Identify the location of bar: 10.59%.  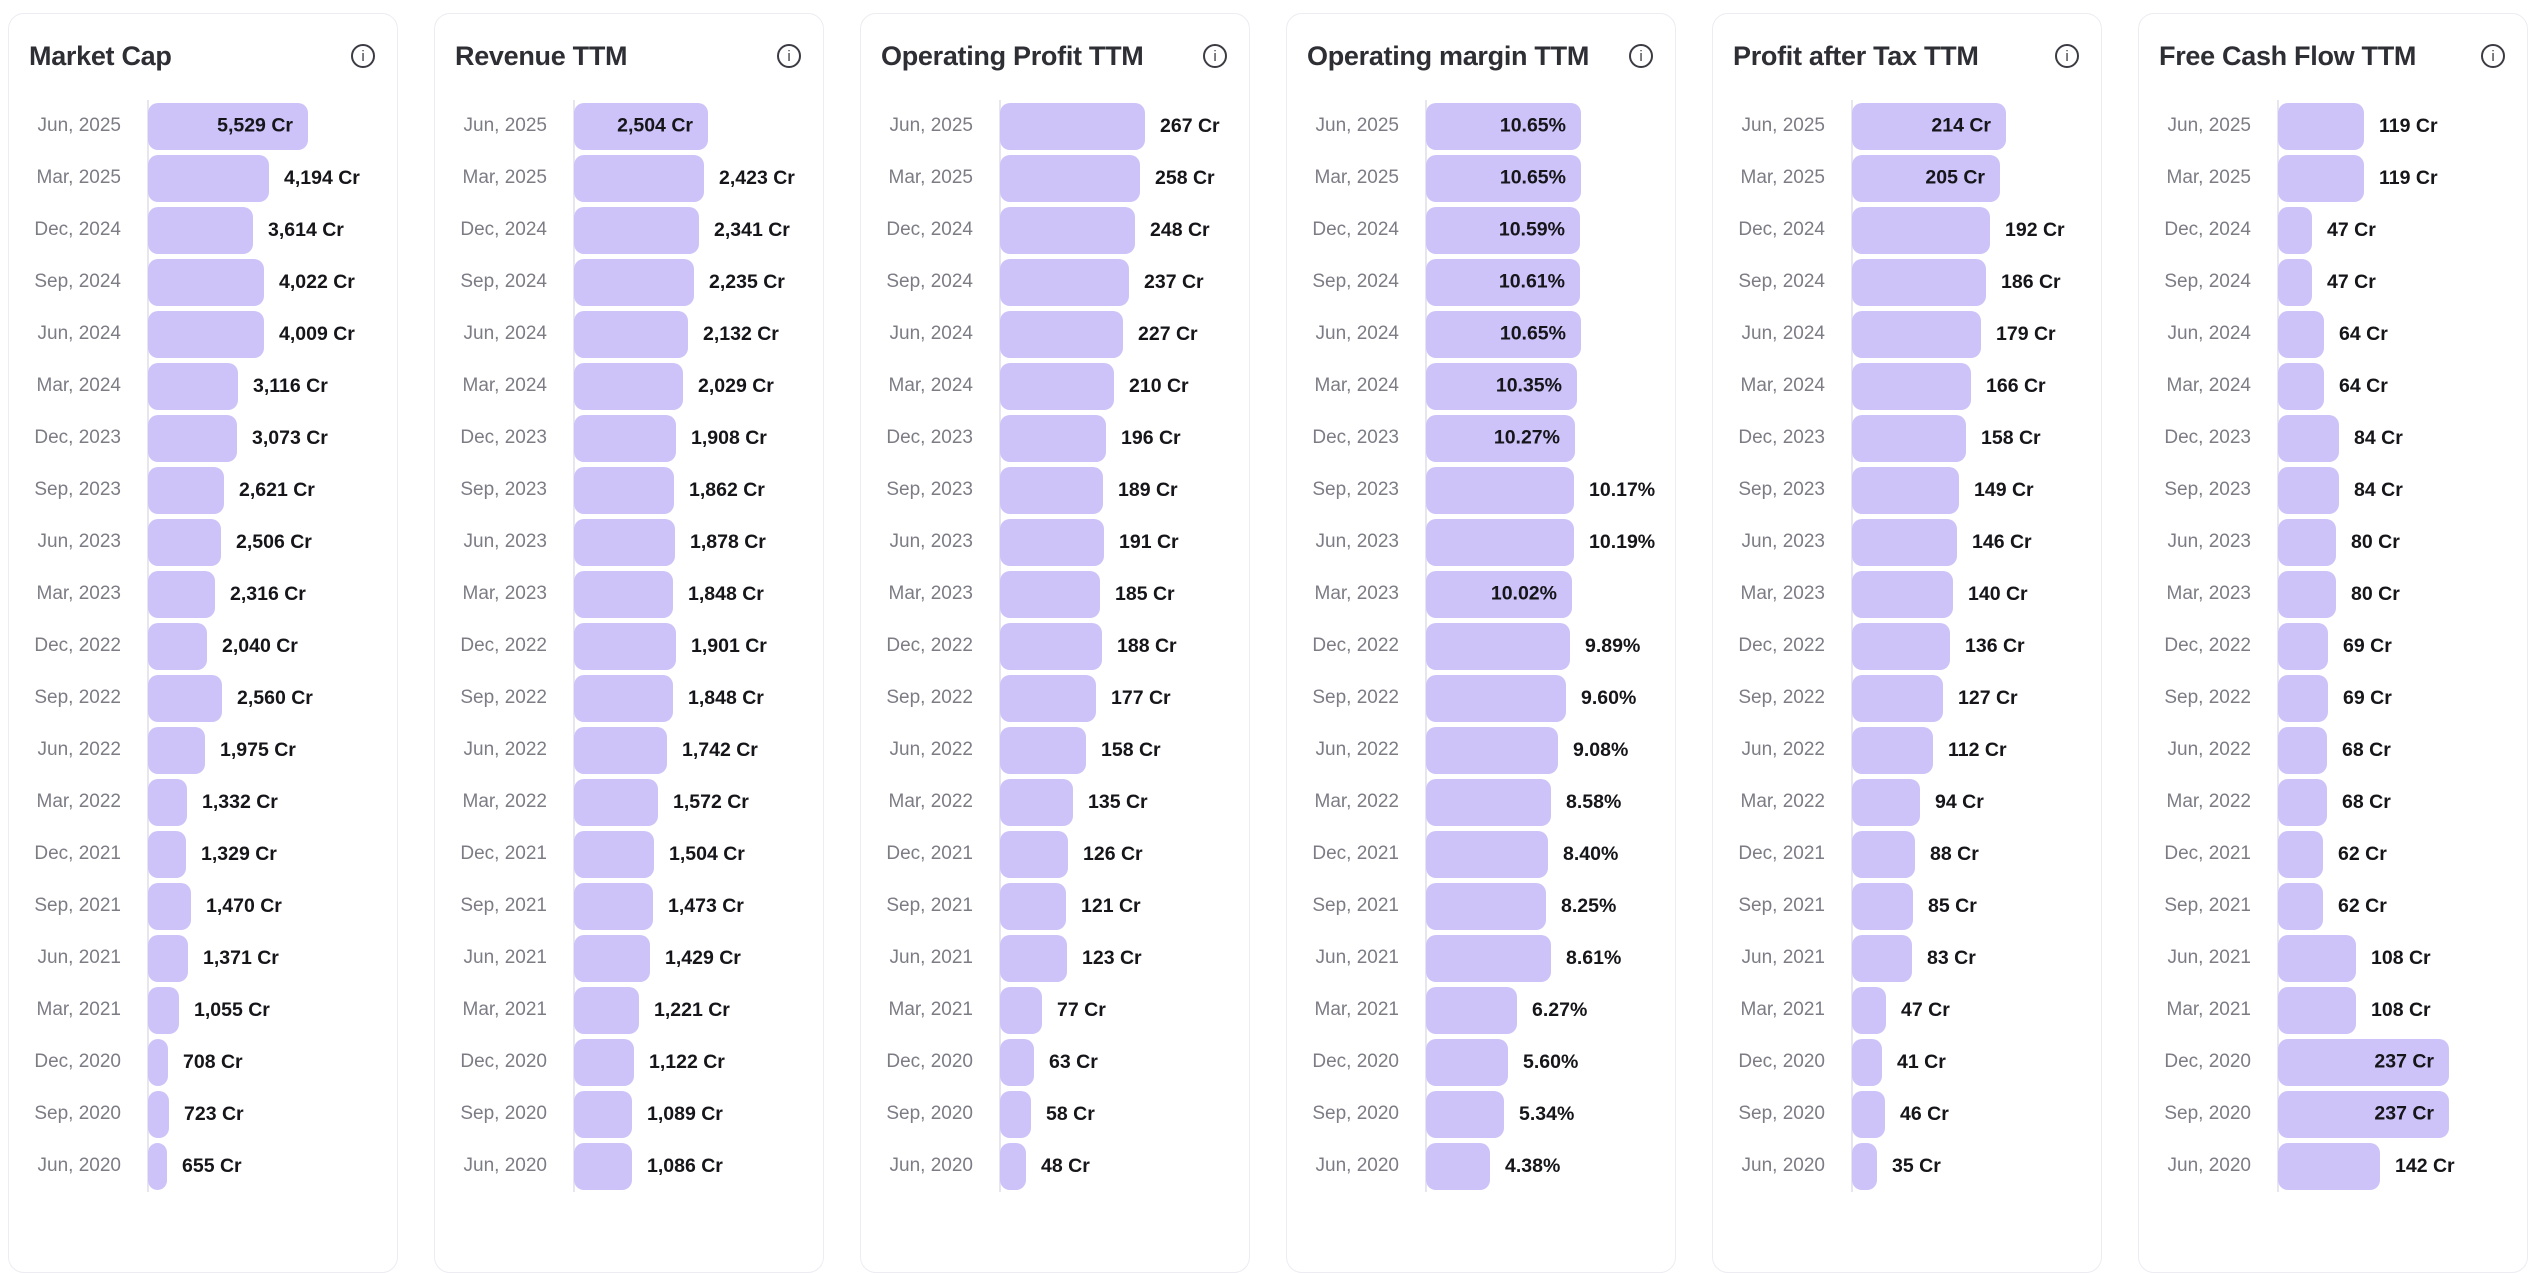
(1503, 230).